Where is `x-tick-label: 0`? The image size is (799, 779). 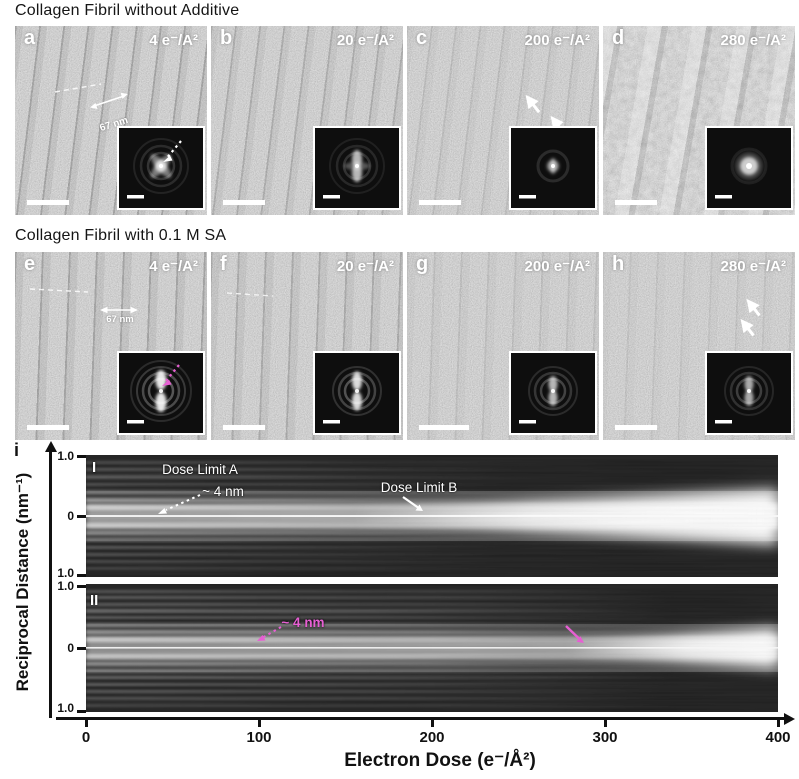
x-tick-label: 0 is located at coordinates (86, 737).